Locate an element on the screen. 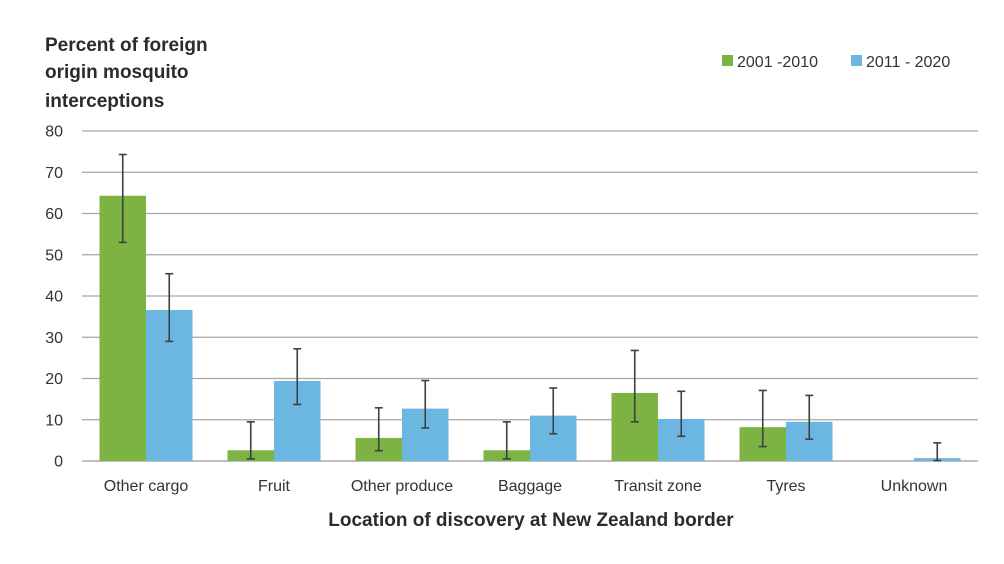  legend-swatch-2011-2020 is located at coordinates (856, 60).